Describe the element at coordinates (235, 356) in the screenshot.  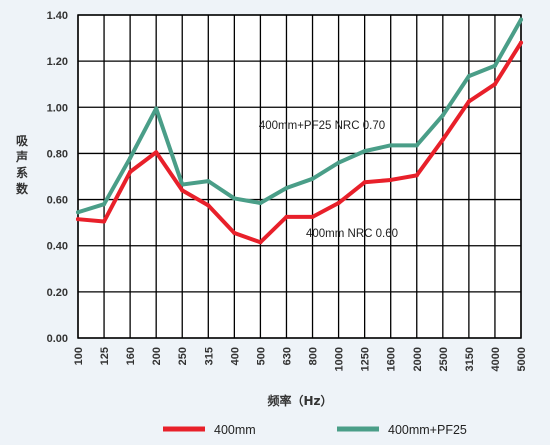
I see `x-tick-label: 400` at that location.